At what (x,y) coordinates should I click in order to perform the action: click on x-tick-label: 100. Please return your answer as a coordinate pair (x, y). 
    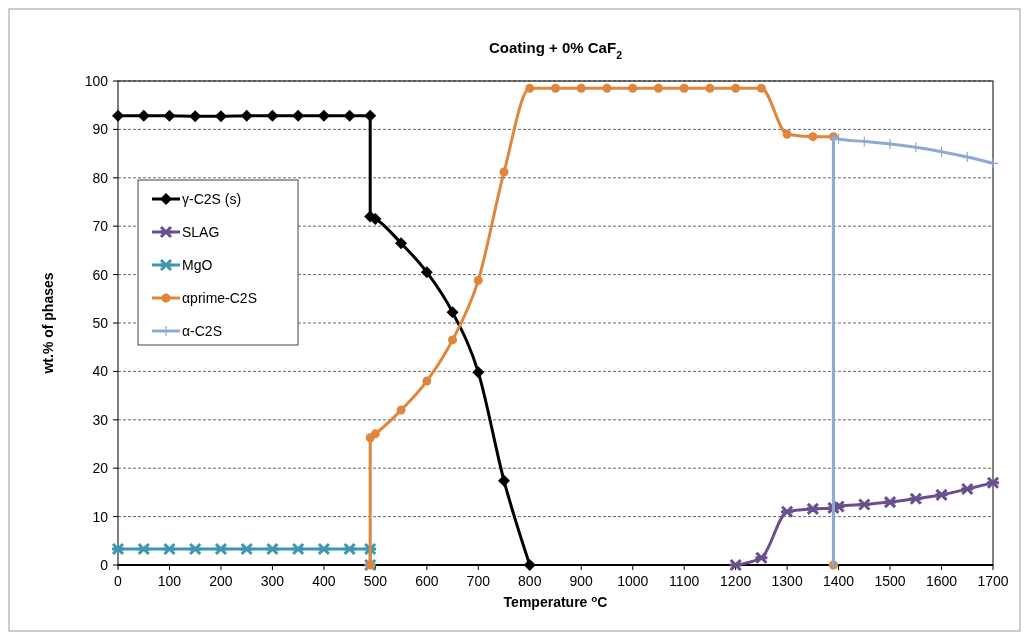
    Looking at the image, I should click on (169, 581).